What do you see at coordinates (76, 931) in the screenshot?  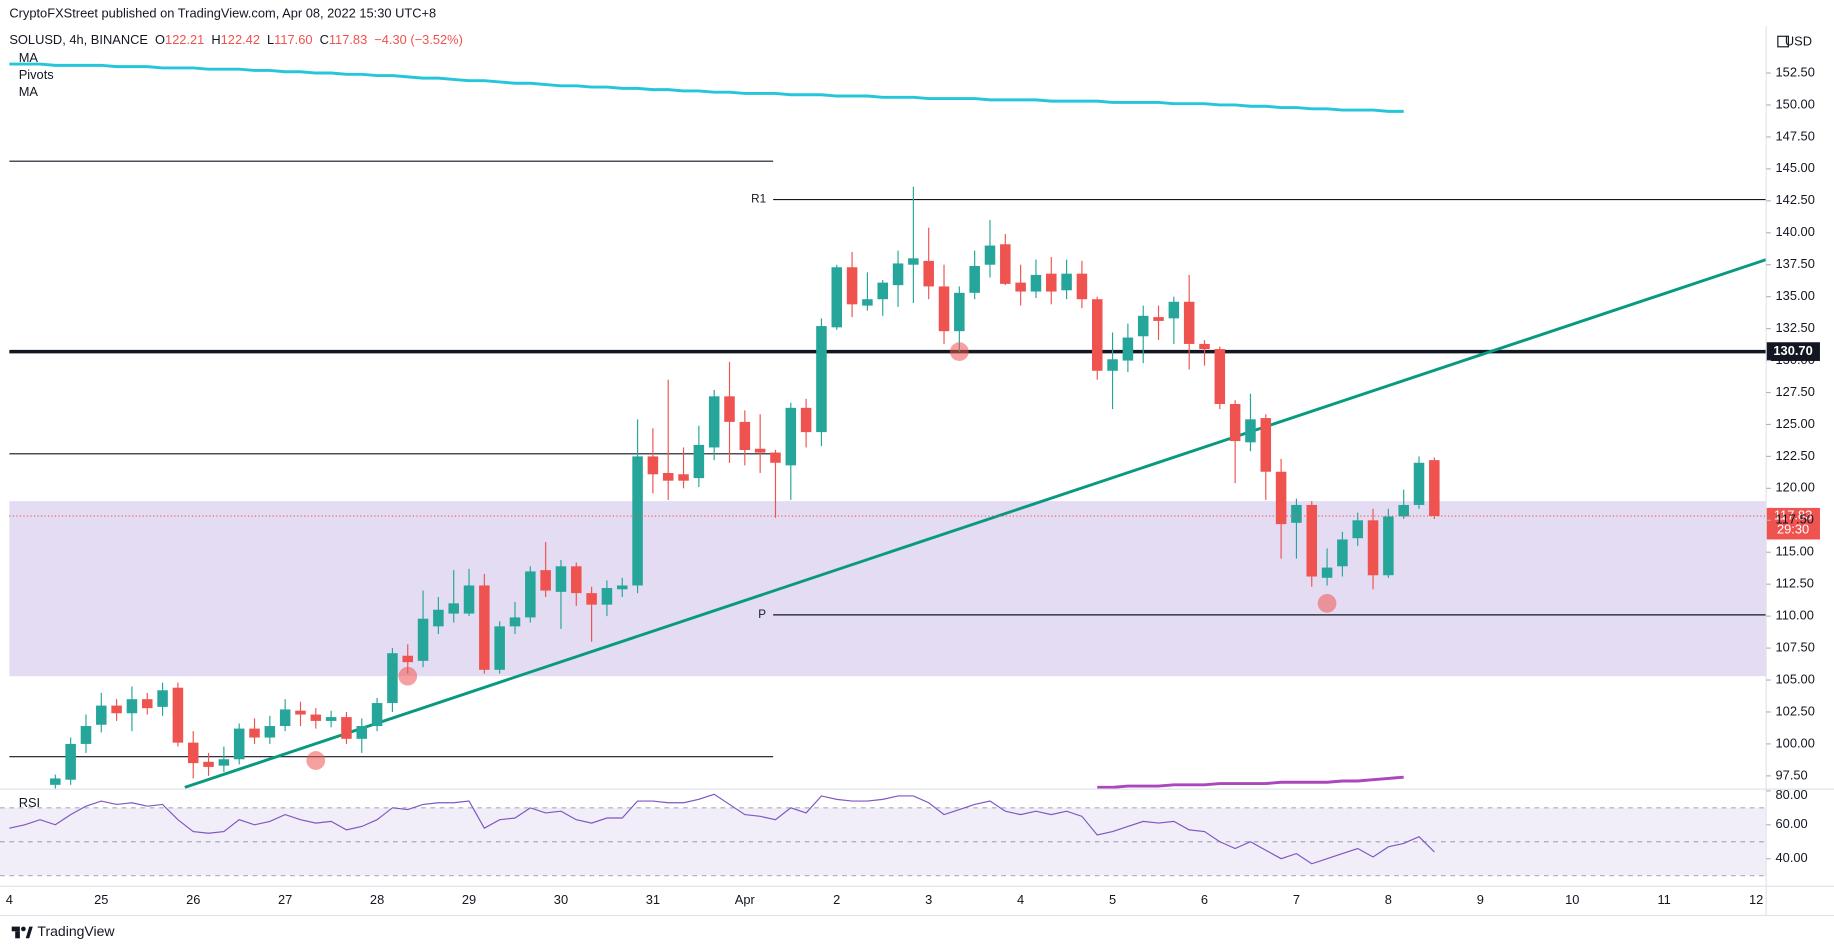 I see `footer-brand: TradingView` at bounding box center [76, 931].